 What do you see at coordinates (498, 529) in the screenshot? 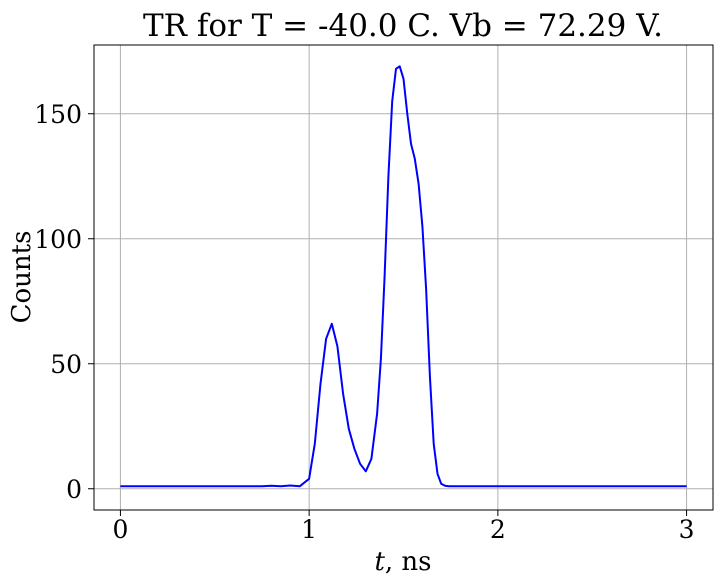
I see `x-tick-label: 2` at bounding box center [498, 529].